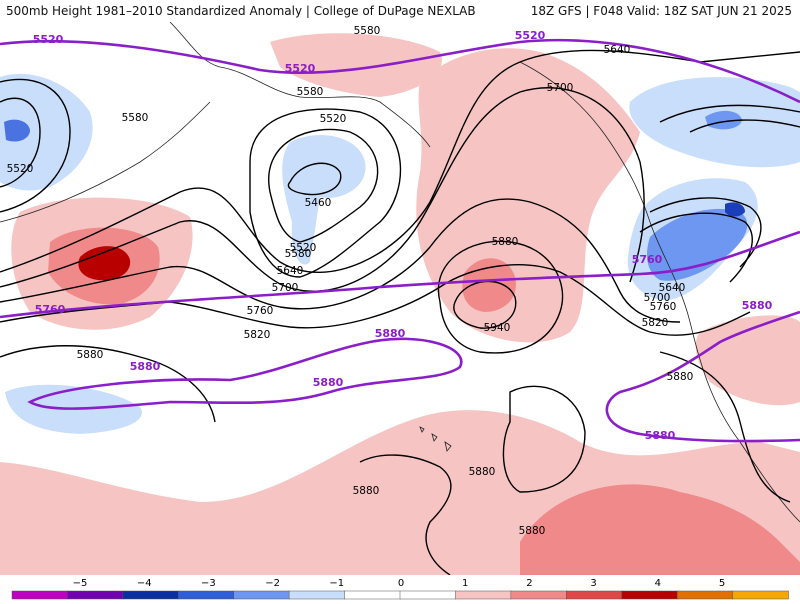  I want to click on contour-5880-west, so click(108, 384).